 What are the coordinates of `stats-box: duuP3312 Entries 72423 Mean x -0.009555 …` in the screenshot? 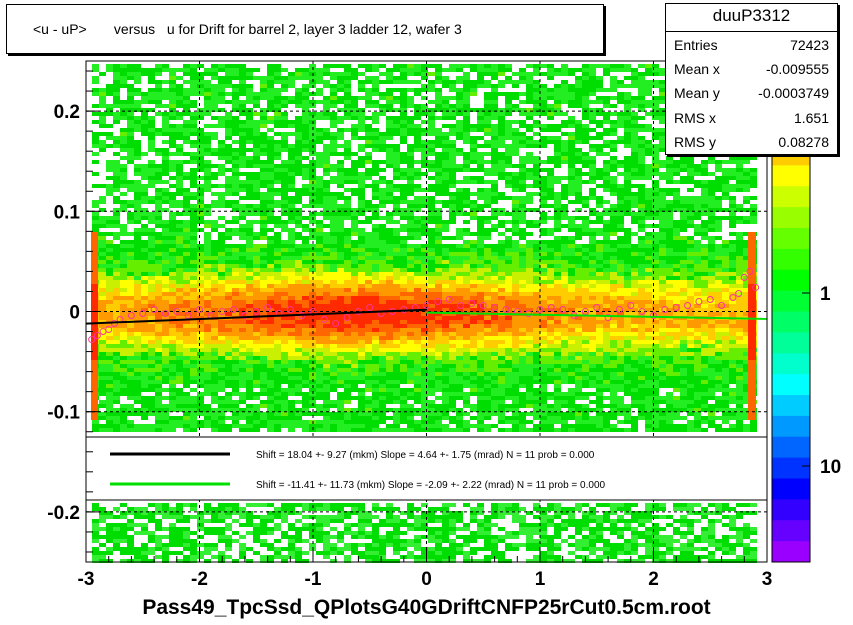 It's located at (751, 79).